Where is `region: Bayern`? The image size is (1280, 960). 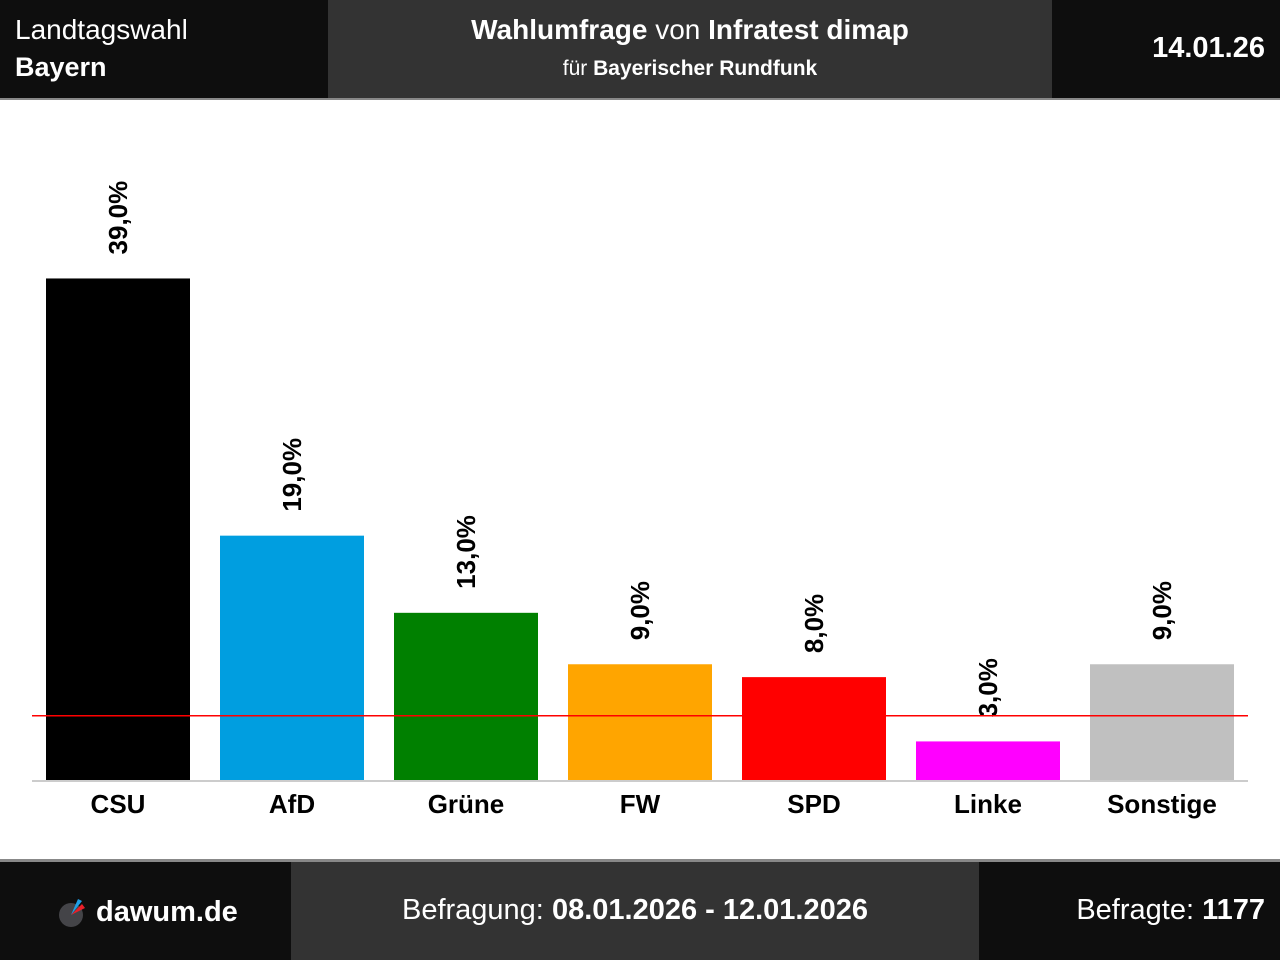
region: Bayern is located at coordinates (61, 67).